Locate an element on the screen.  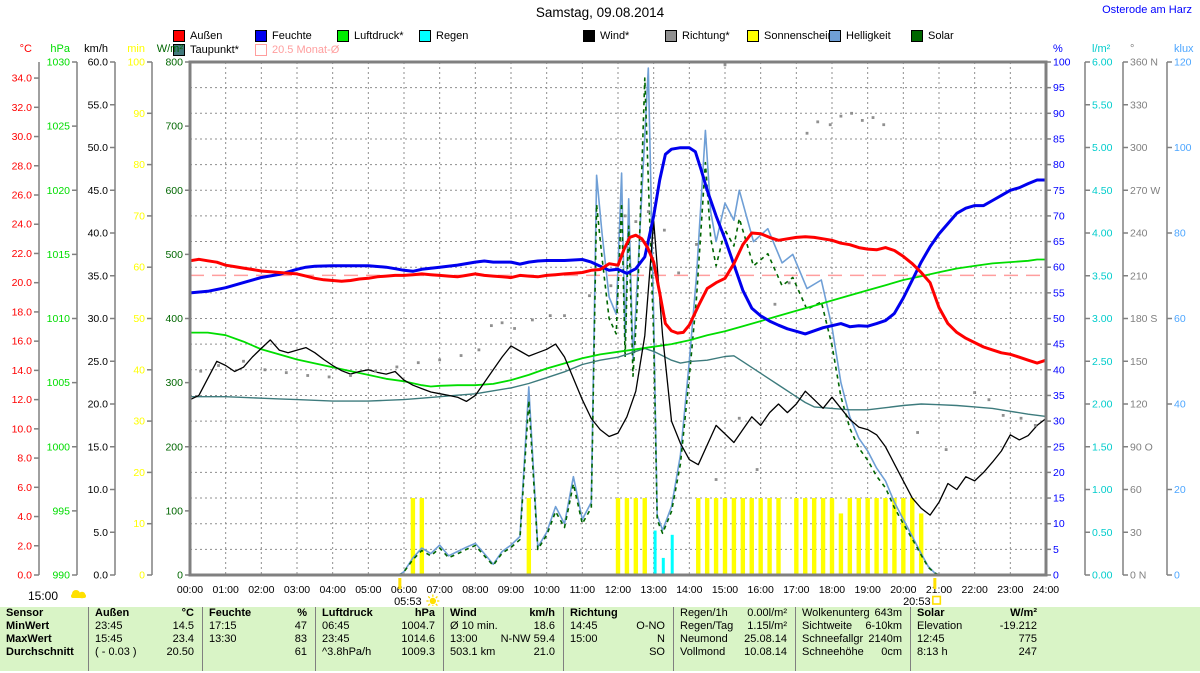
legend-label: Richtung* is located at coordinates (706, 36).